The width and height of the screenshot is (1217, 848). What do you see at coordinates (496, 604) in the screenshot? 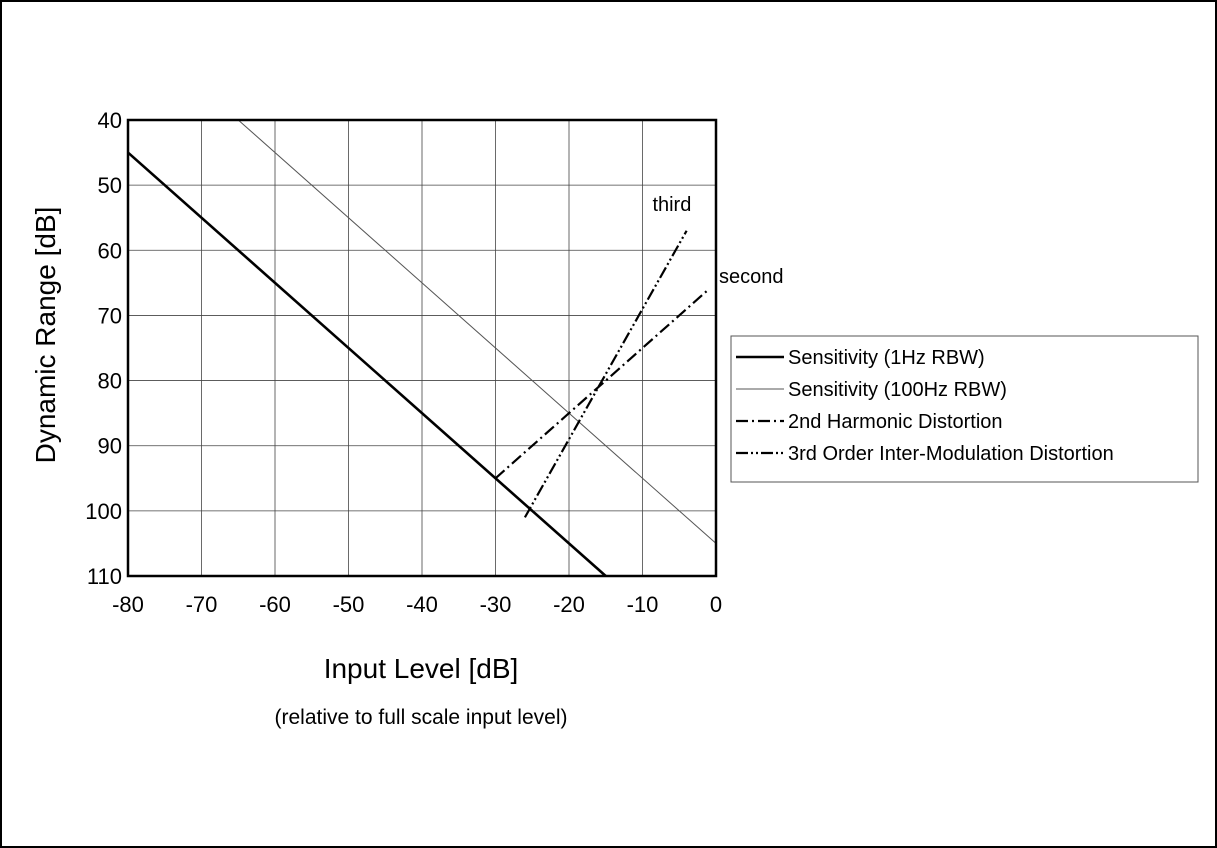
I see `x-tick-label: -30` at bounding box center [496, 604].